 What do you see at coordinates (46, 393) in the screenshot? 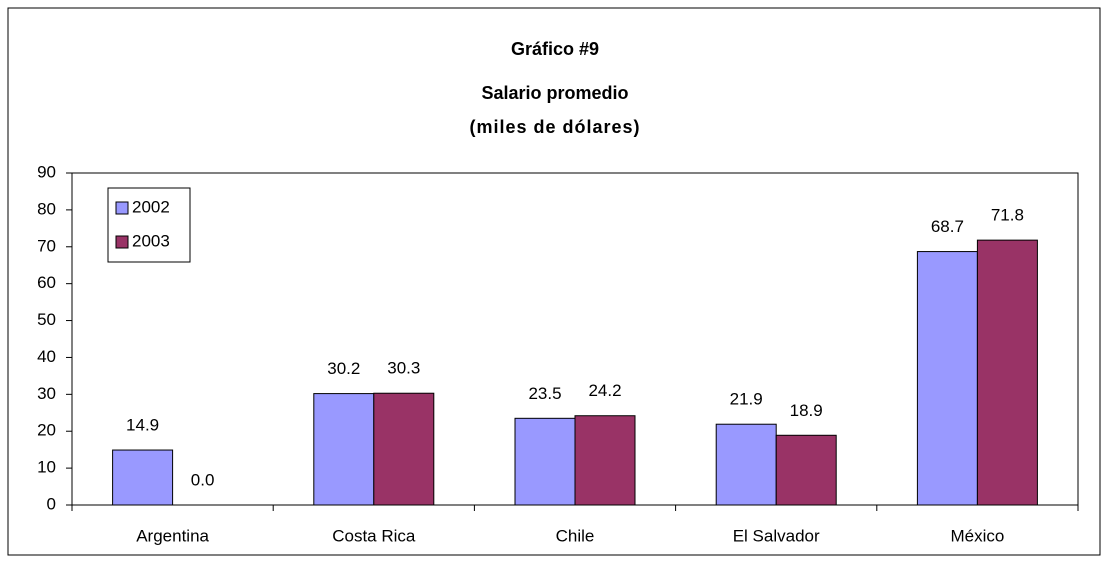
I see `y-tick-label: 30` at bounding box center [46, 393].